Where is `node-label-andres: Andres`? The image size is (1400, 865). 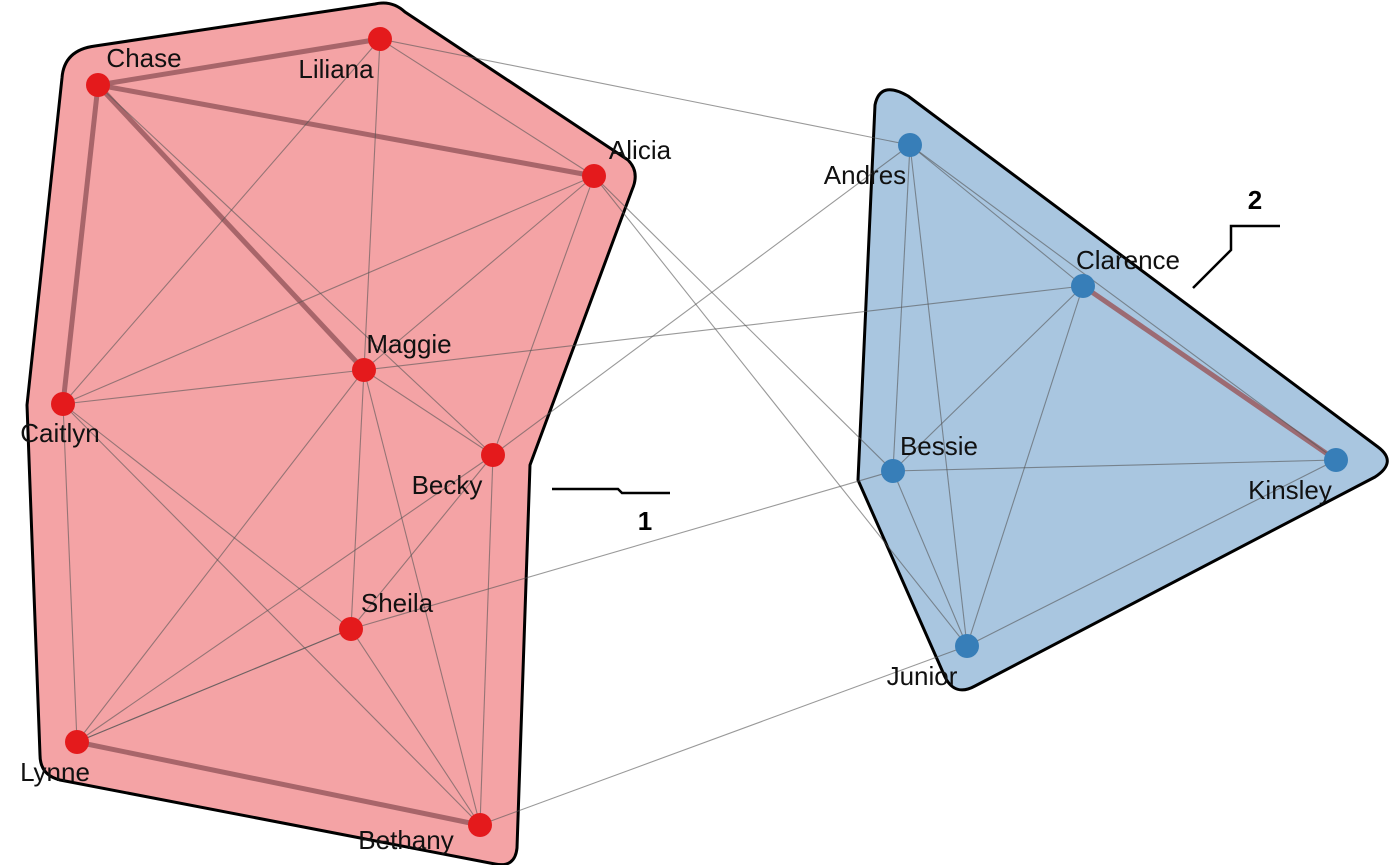 node-label-andres: Andres is located at coordinates (865, 175).